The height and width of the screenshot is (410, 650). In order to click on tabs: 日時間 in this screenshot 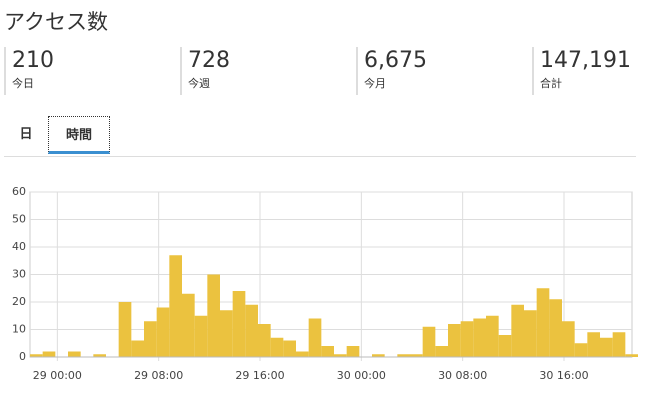, I will do `click(320, 136)`.